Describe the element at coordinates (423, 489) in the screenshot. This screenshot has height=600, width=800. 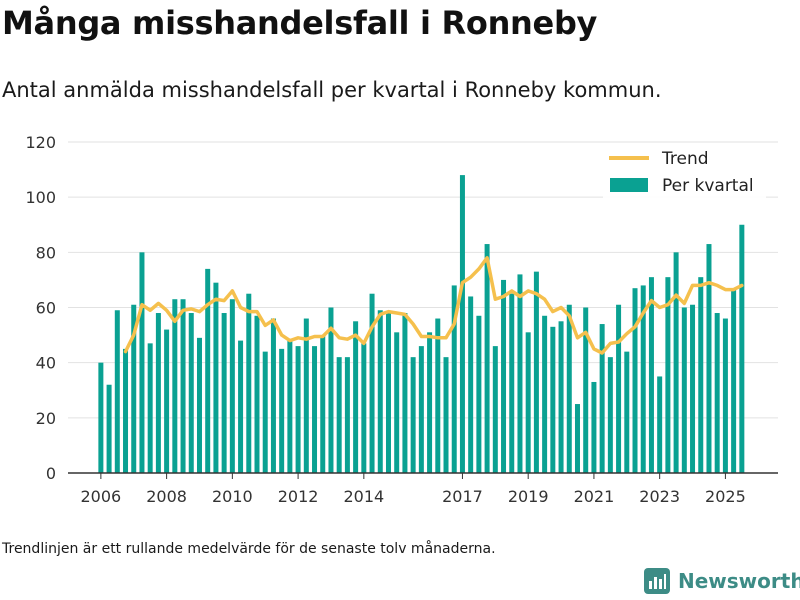
I see `x-axis: 2006 2008 2010 2012 2014 2017 2019 2021 2023 2025` at that location.